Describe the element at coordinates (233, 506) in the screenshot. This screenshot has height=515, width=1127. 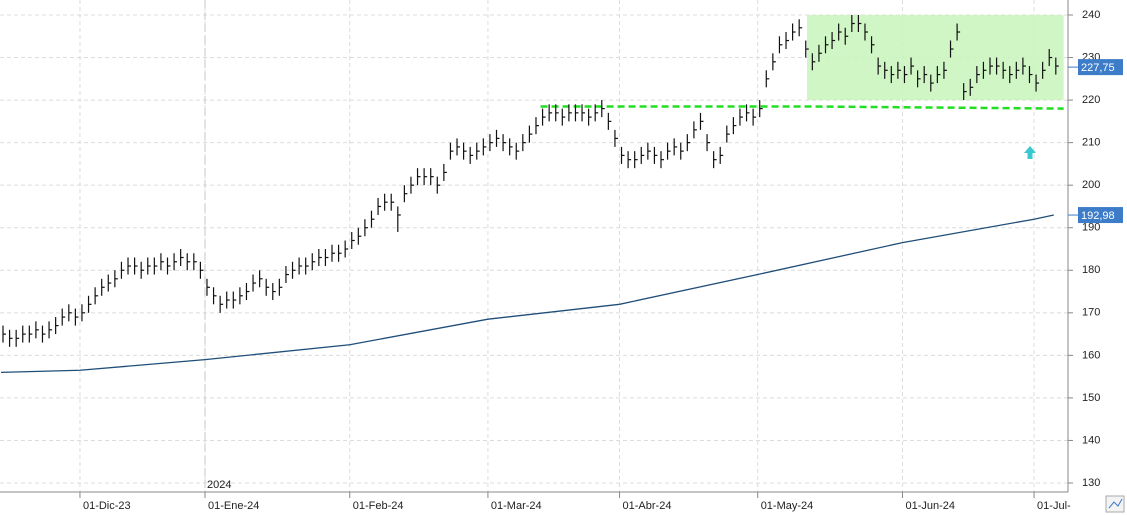
I see `x-tick-label: 01-Ene-24` at that location.